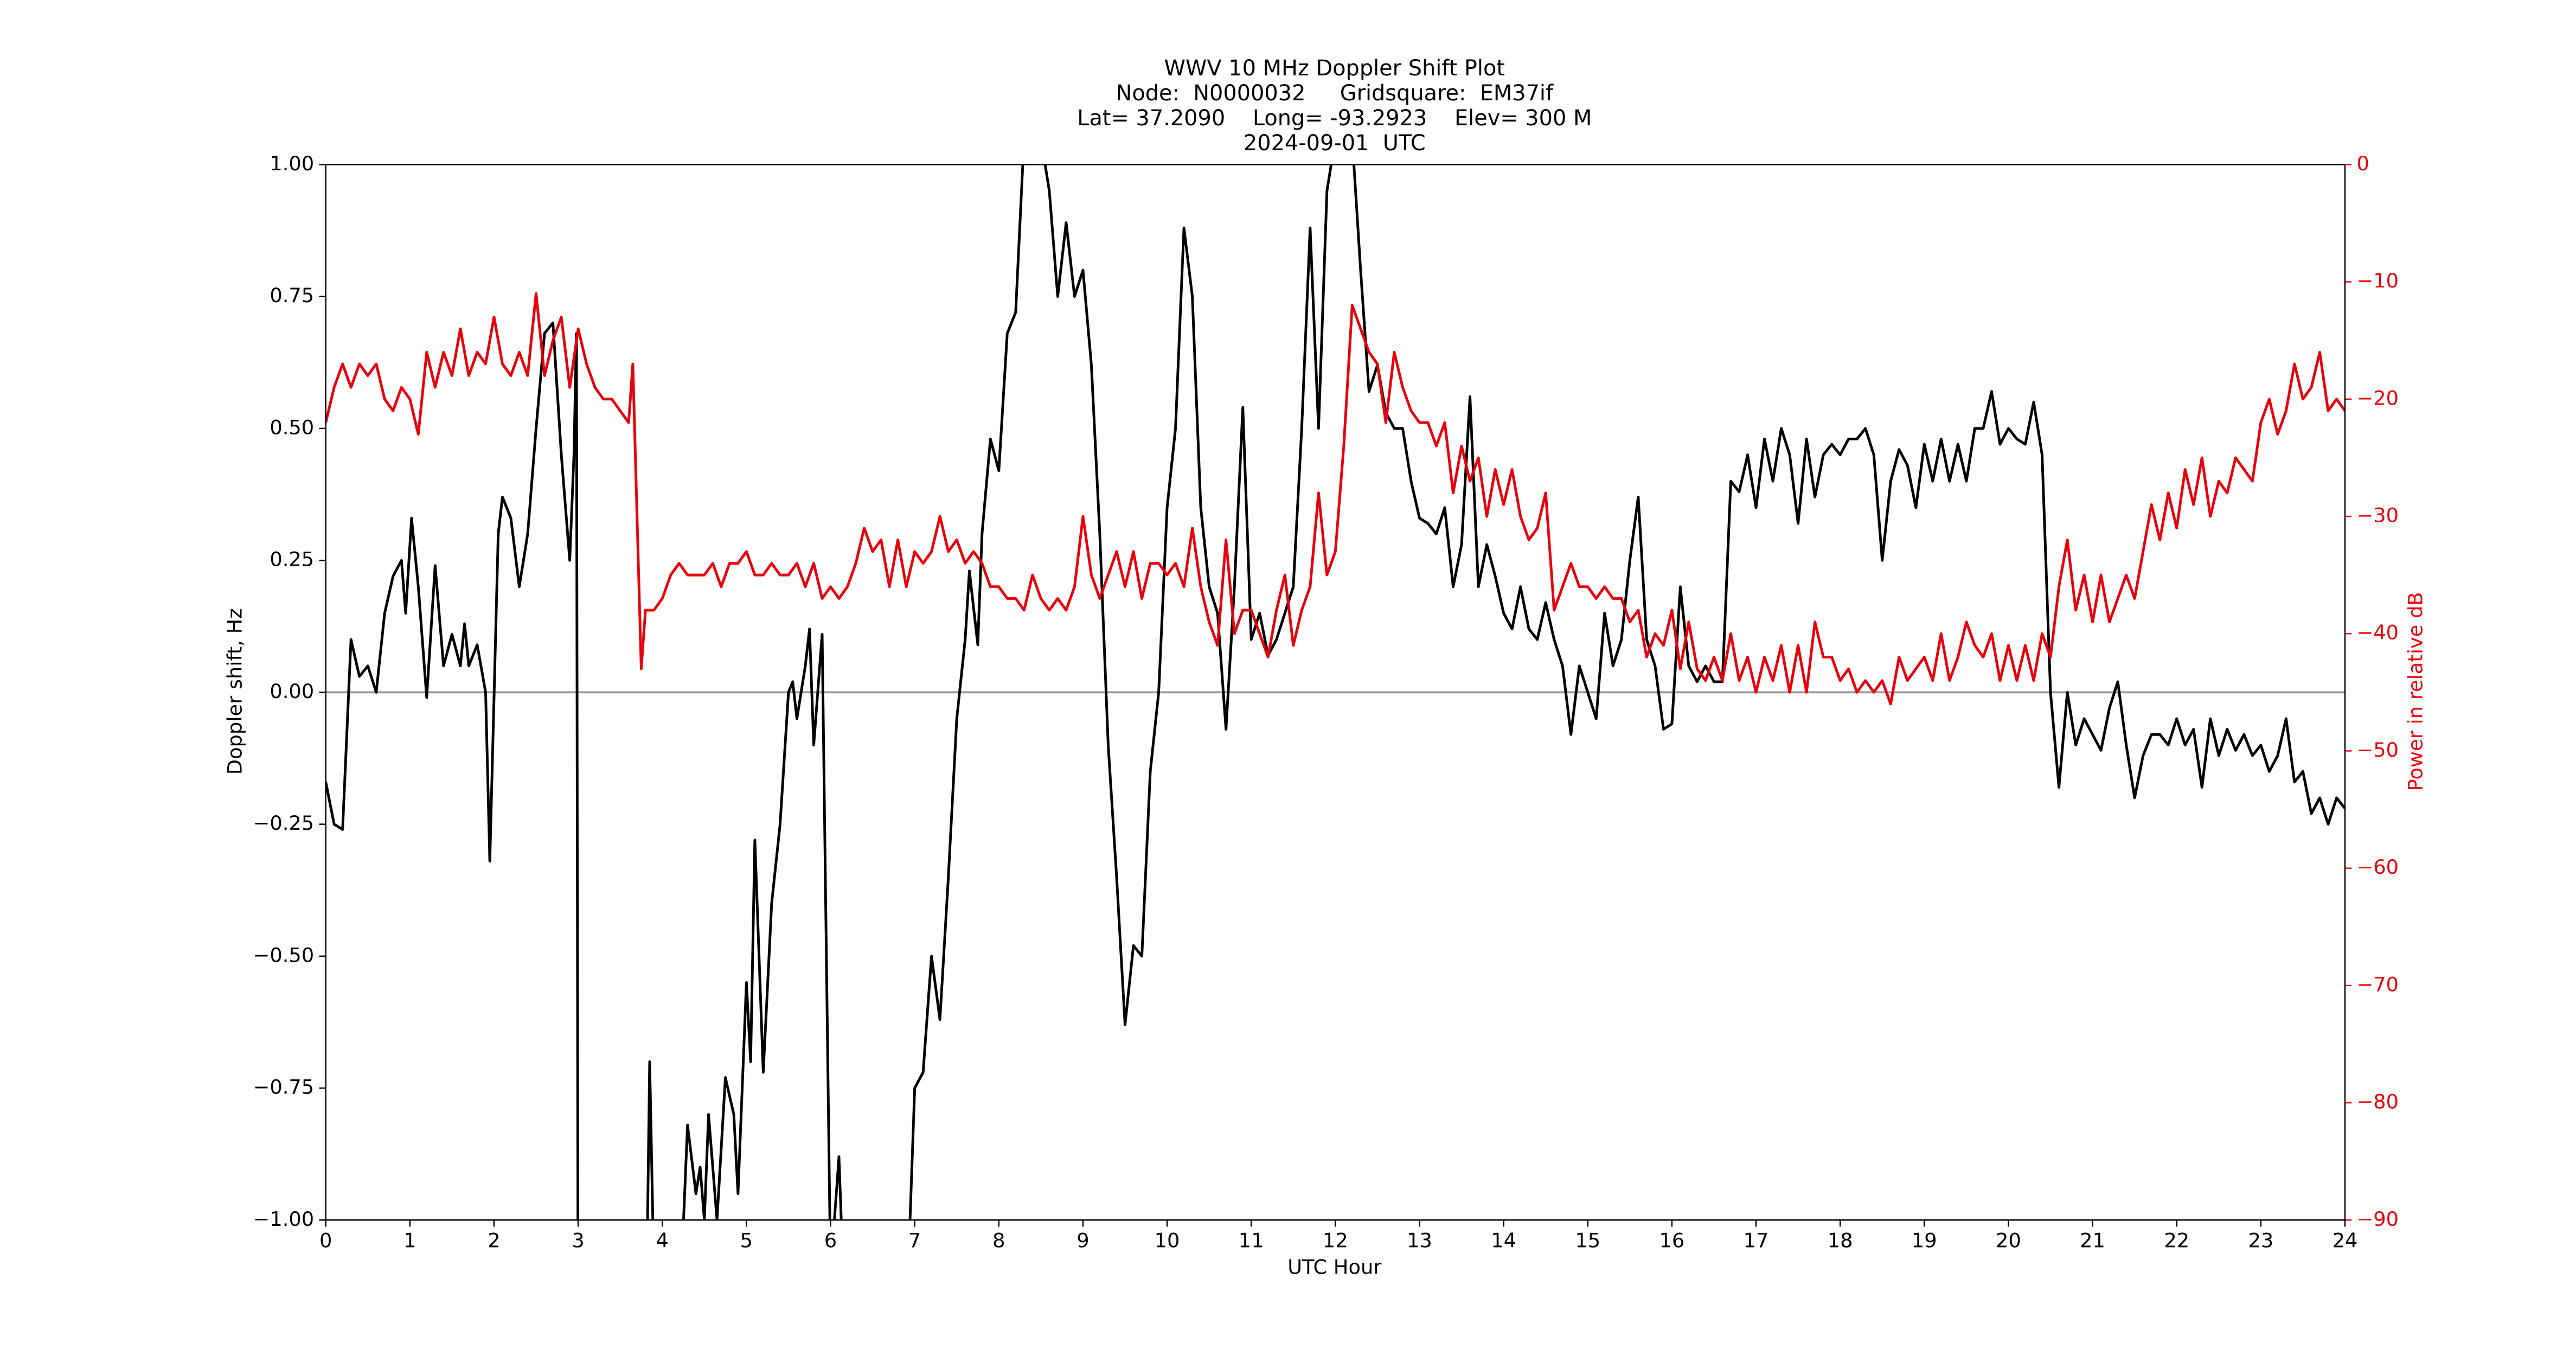 The height and width of the screenshot is (1356, 2576). Describe the element at coordinates (578, 1240) in the screenshot. I see `x-tick-label: 3` at that location.